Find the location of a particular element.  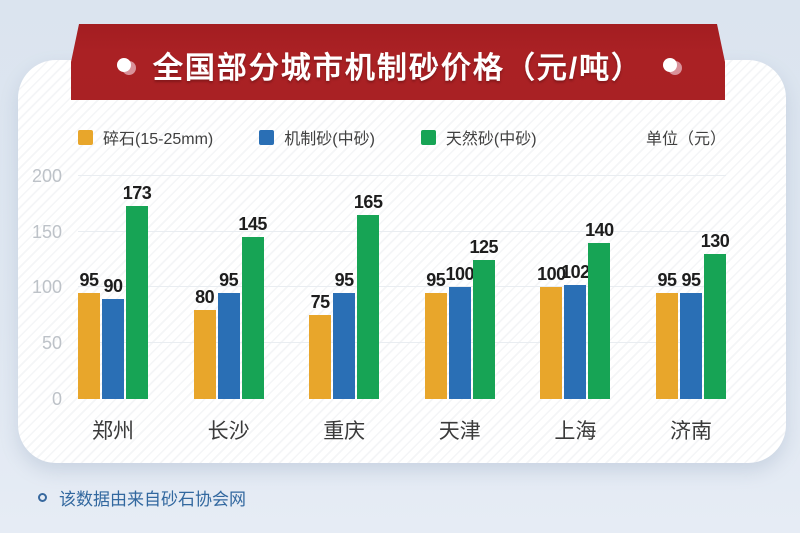

bar-group: 100 102 140 上海 is located at coordinates (575, 309).